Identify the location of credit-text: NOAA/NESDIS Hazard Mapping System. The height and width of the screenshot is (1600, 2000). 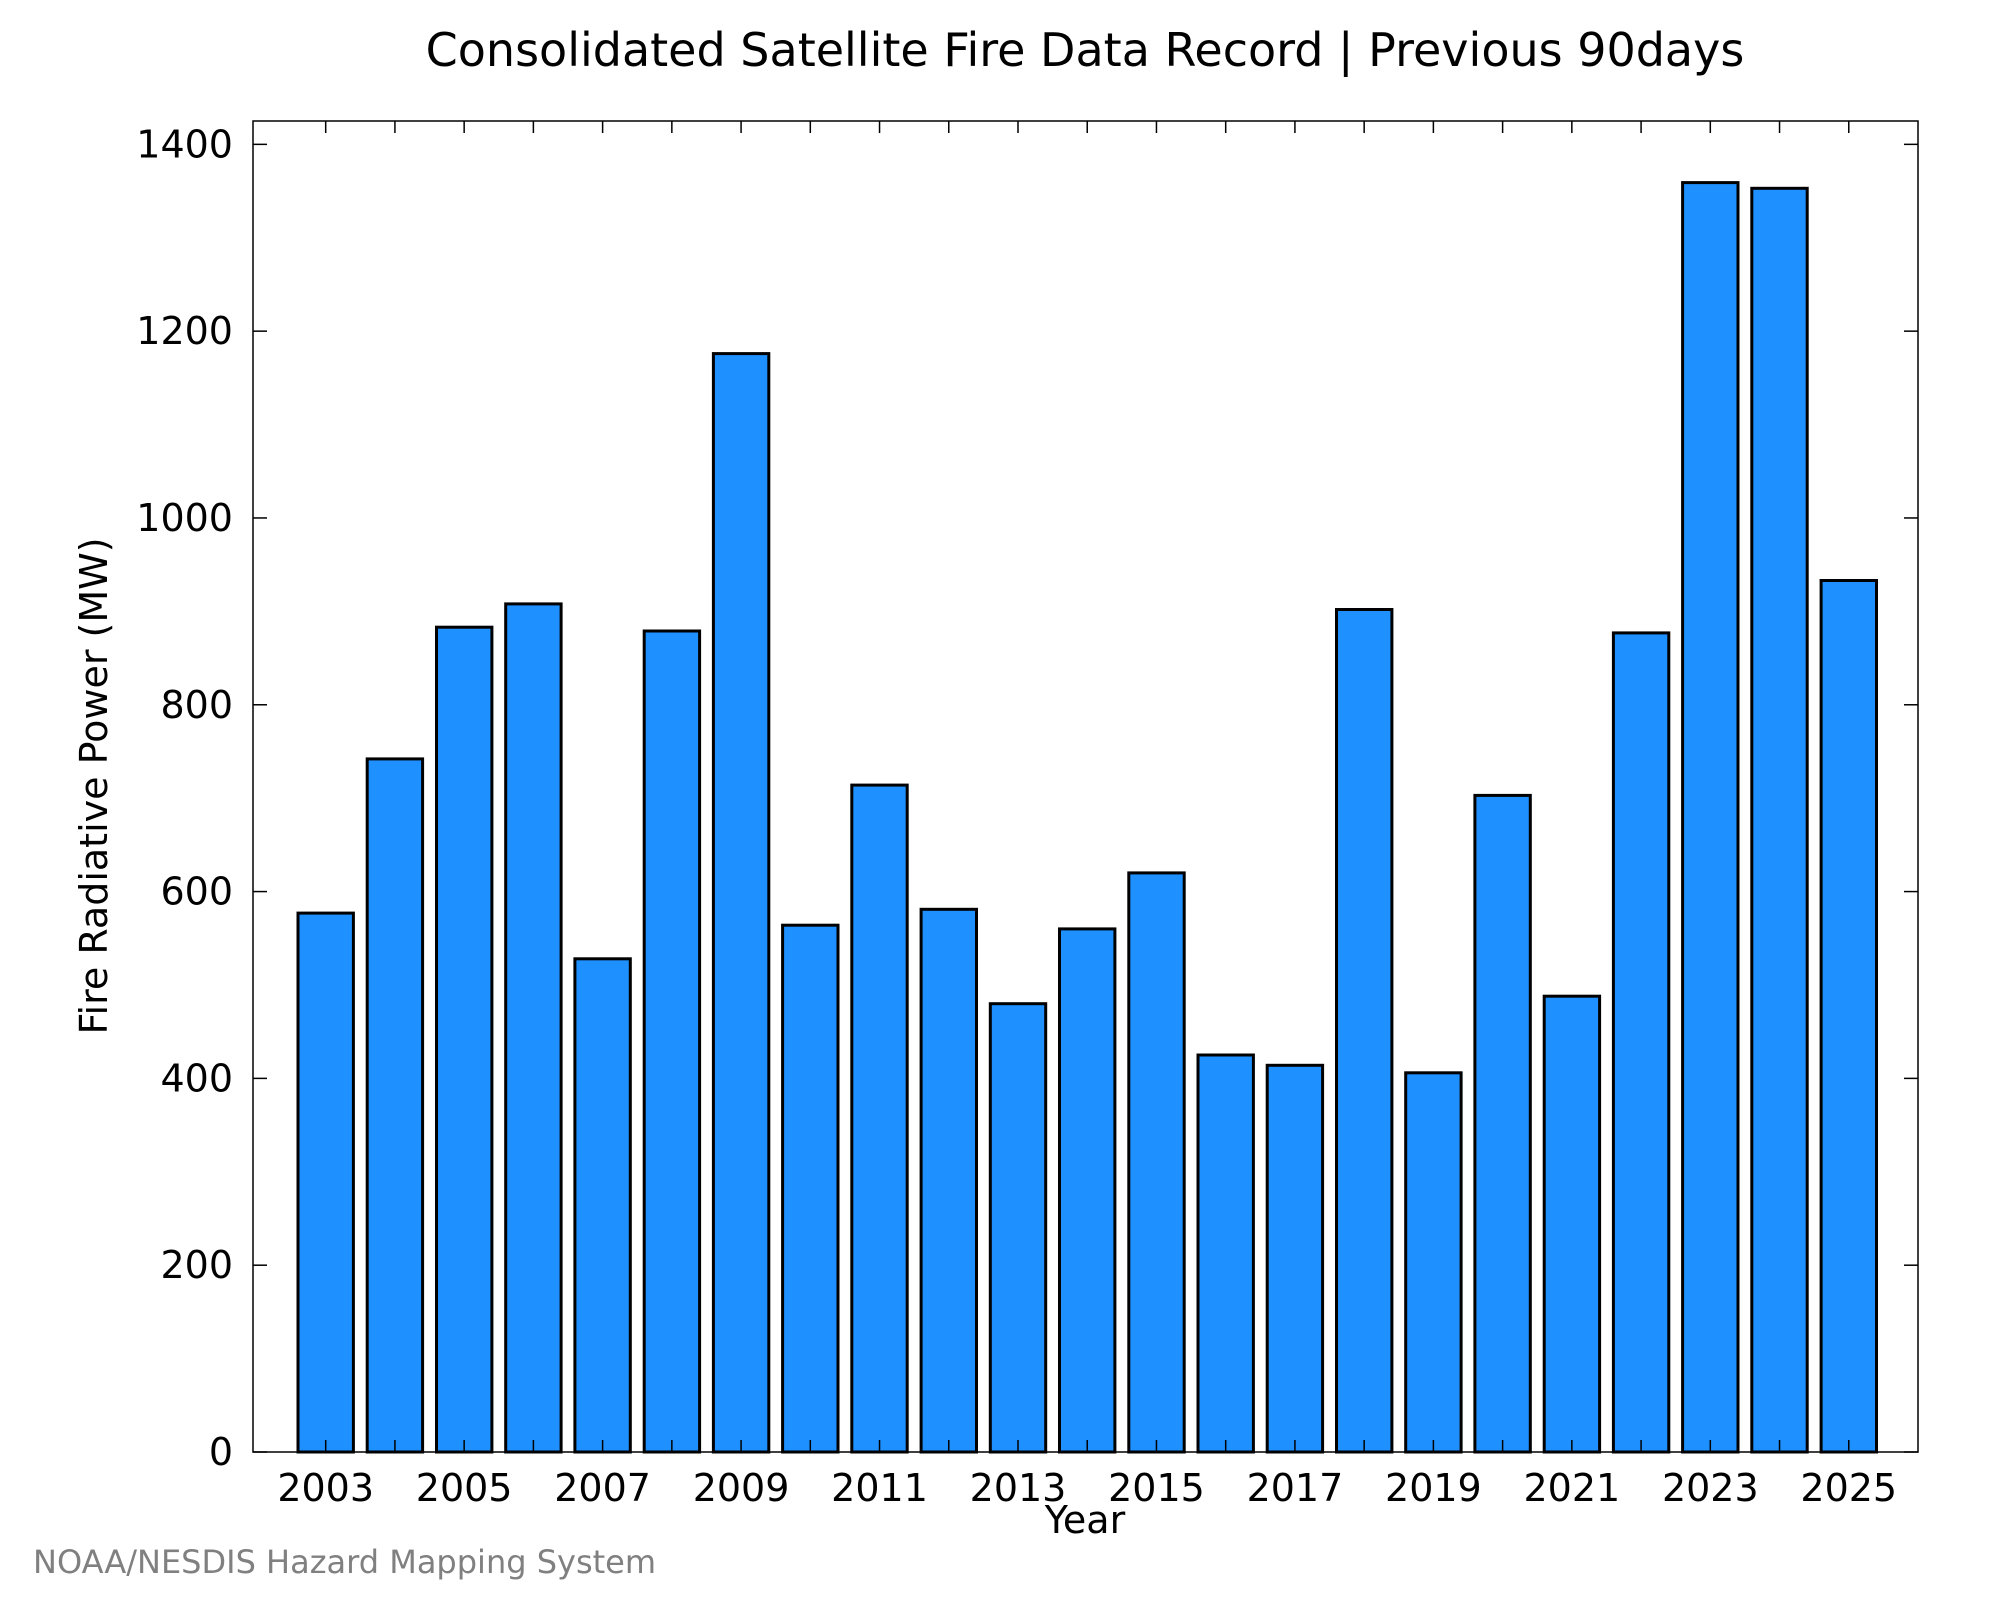
(344, 1562).